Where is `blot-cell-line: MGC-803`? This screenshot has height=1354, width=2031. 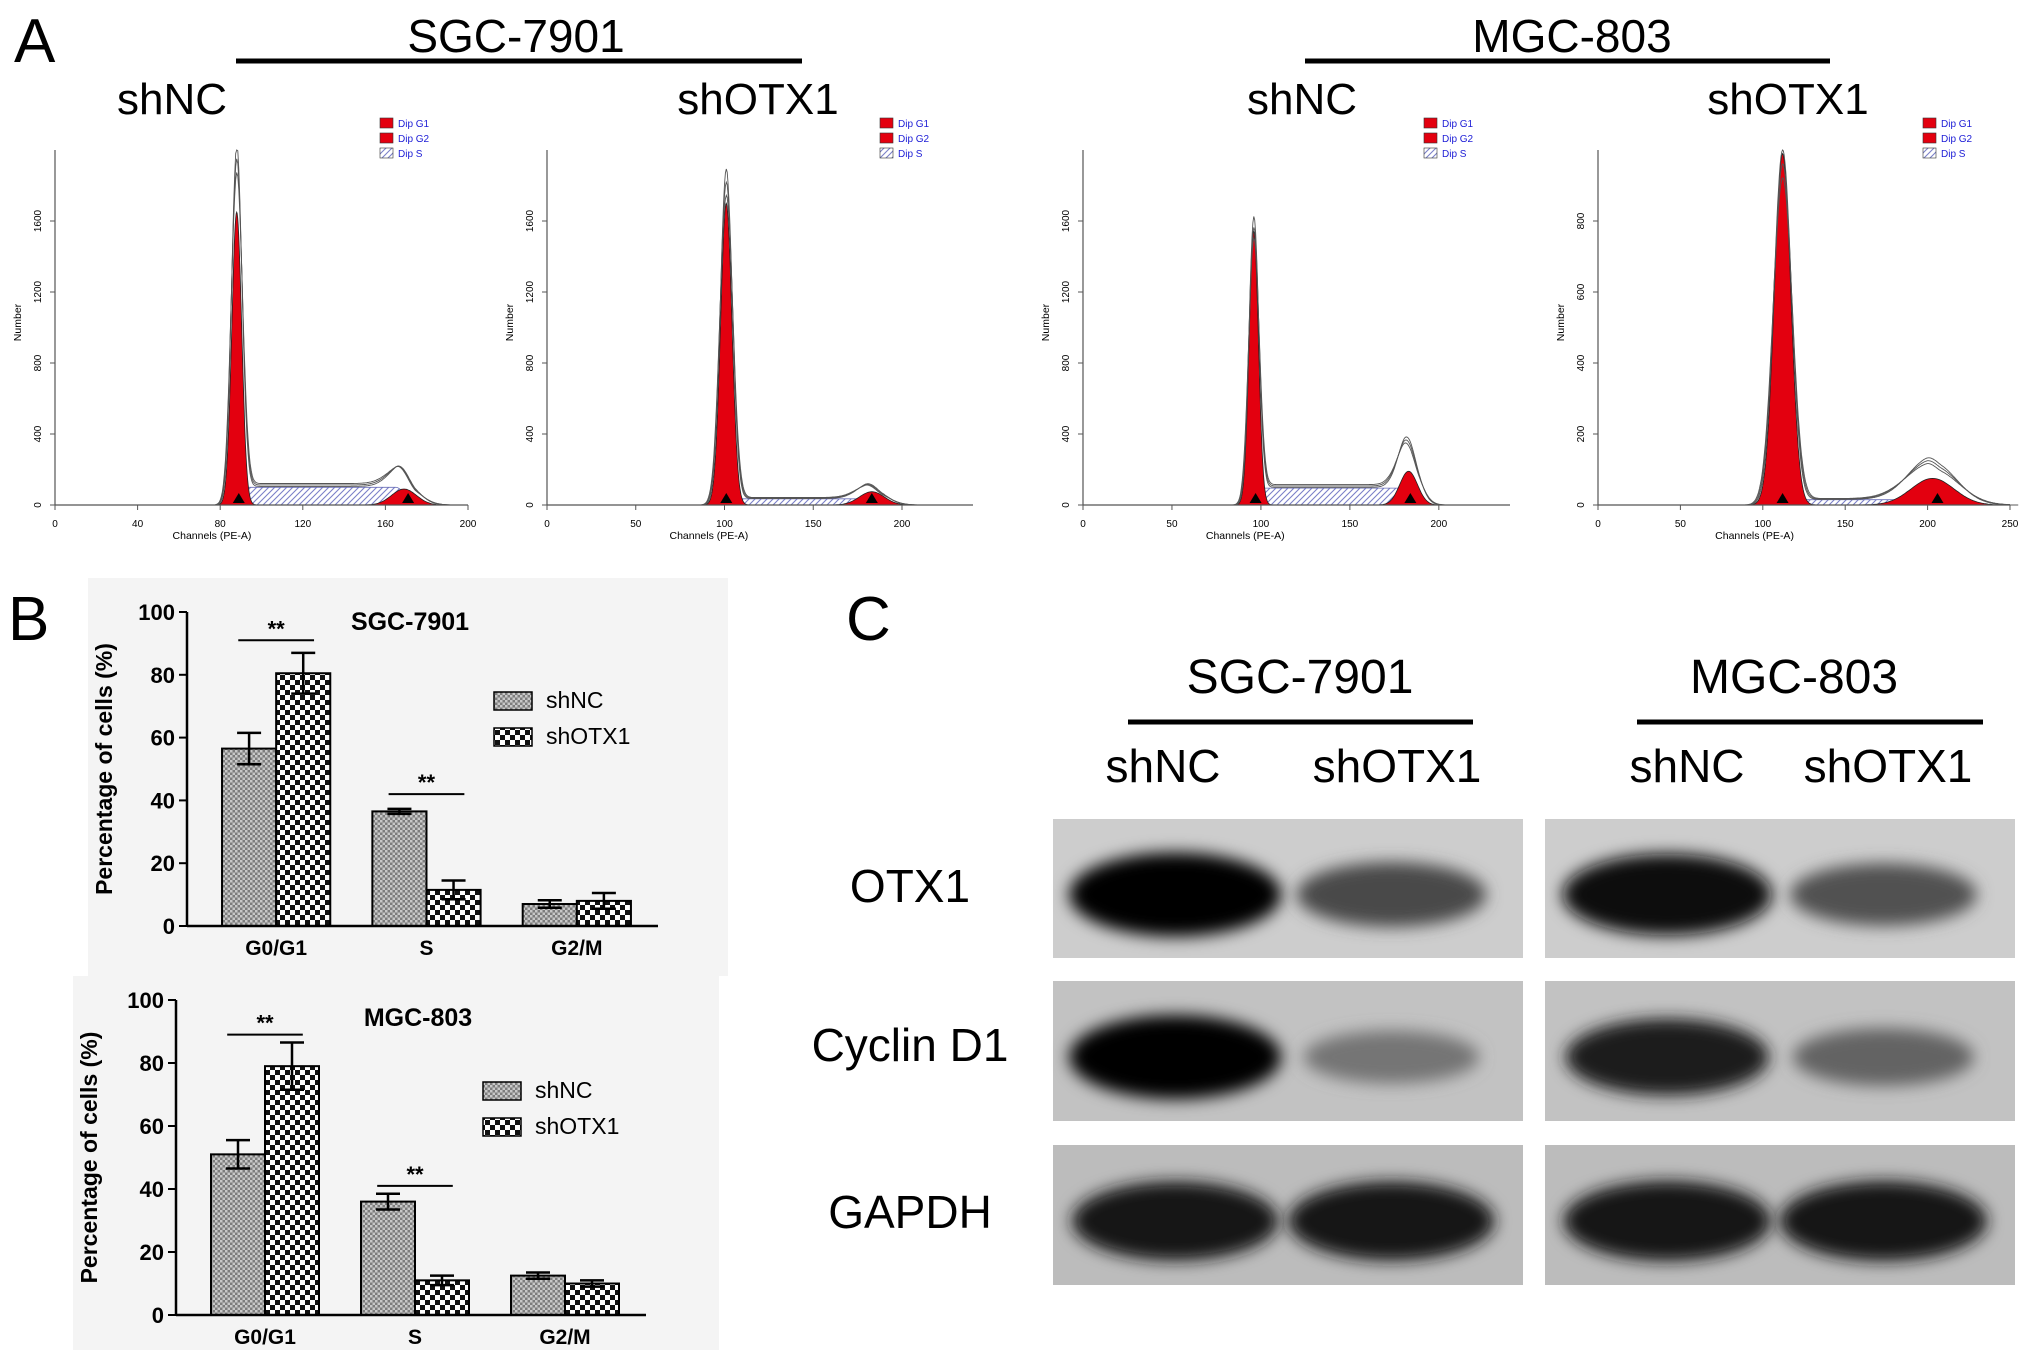 blot-cell-line: MGC-803 is located at coordinates (1794, 677).